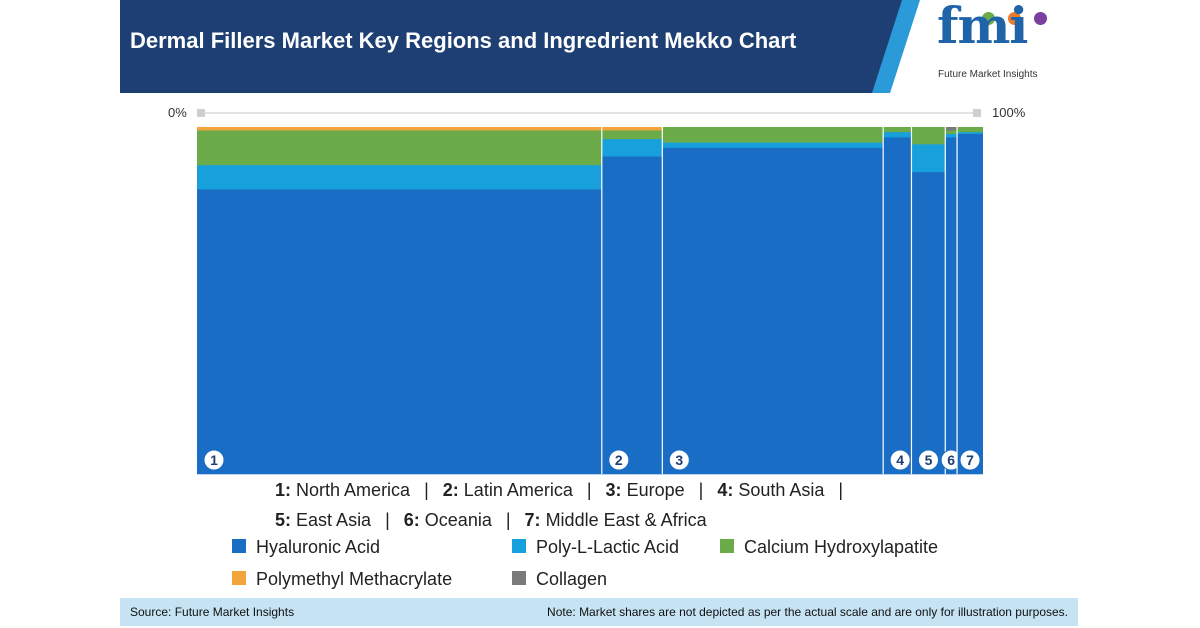 Image resolution: width=1200 pixels, height=628 pixels. Describe the element at coordinates (632, 129) in the screenshot. I see `segment-latin-america-polymethyl-methacrylate` at that location.